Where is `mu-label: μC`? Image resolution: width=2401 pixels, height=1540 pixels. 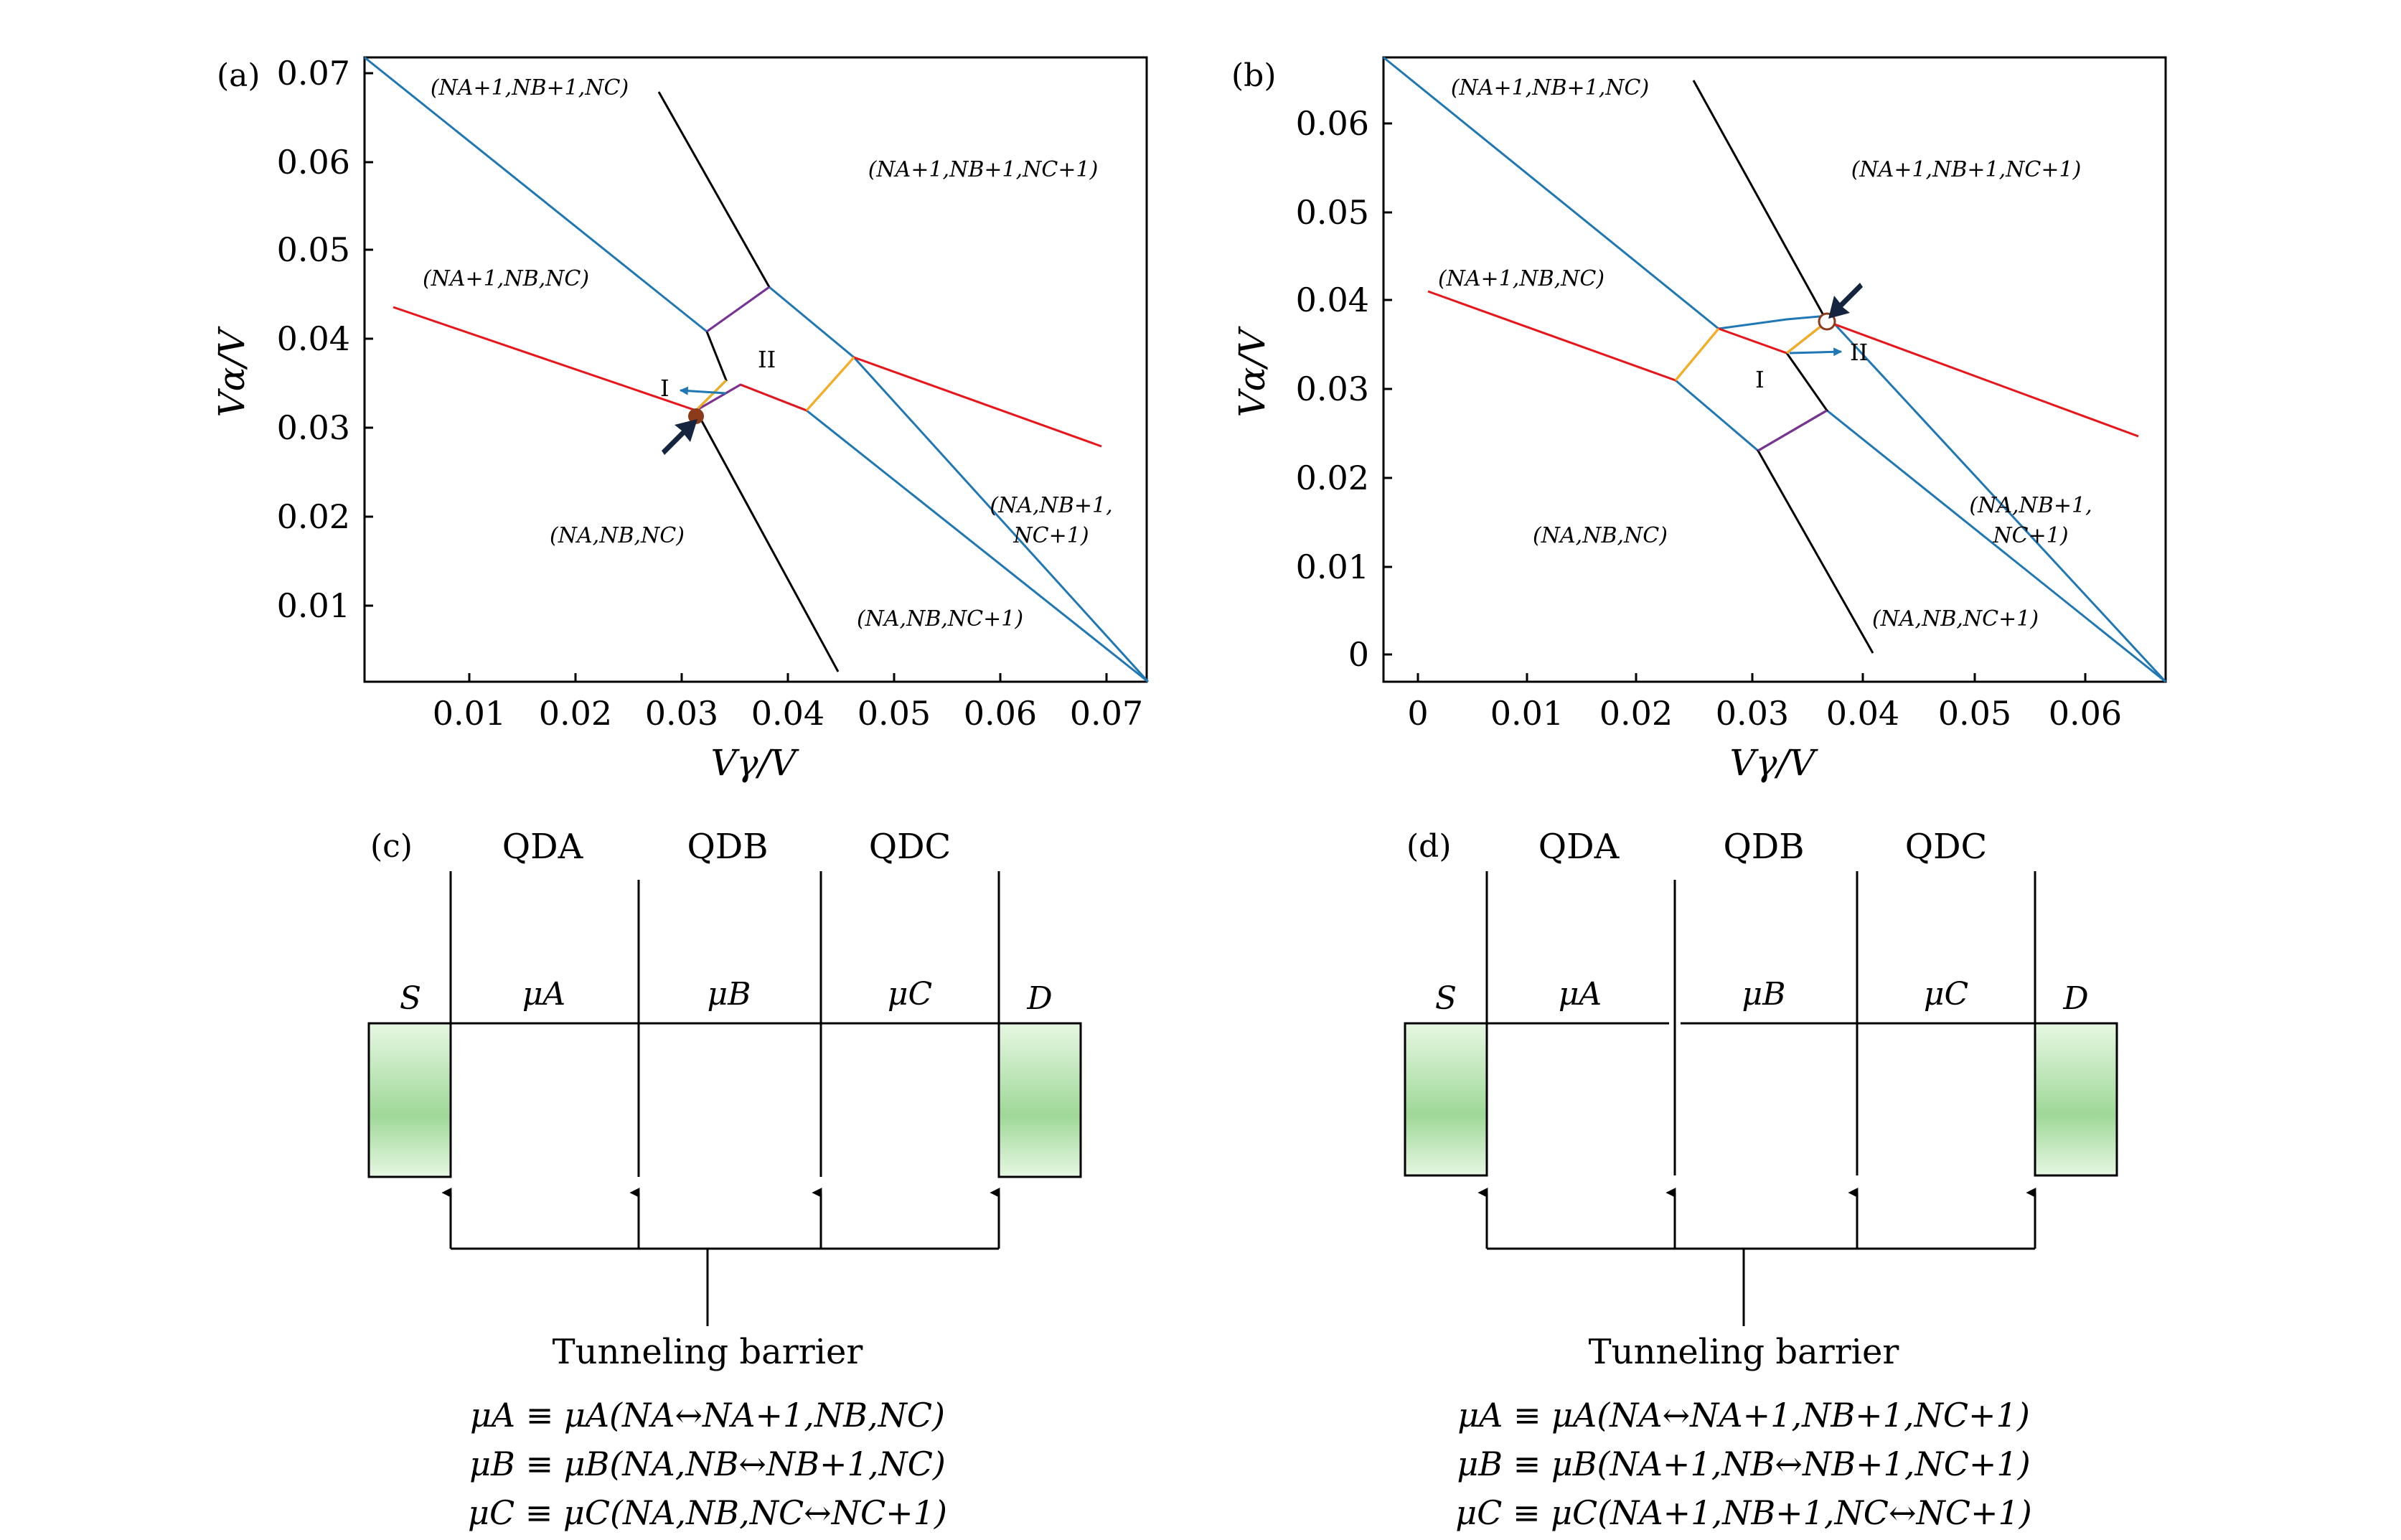
mu-label: μC is located at coordinates (910, 994).